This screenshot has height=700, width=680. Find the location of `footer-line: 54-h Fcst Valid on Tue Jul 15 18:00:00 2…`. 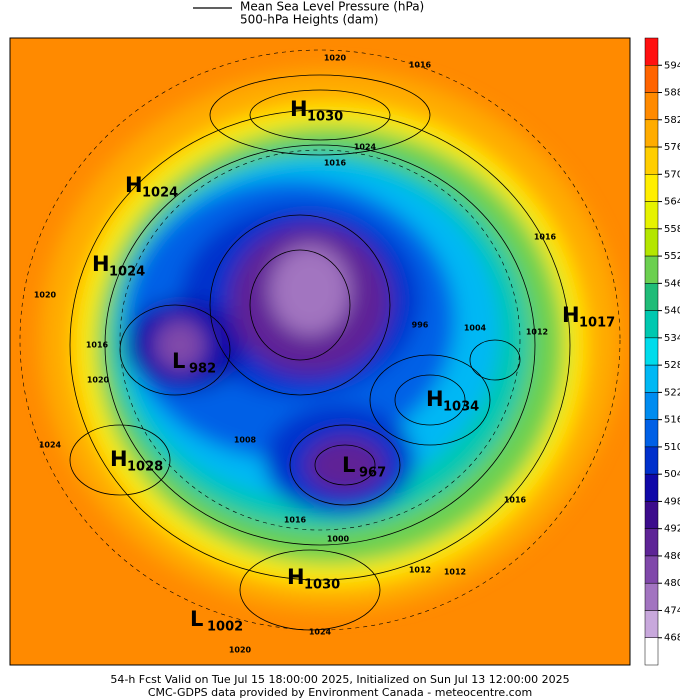

footer-line: 54-h Fcst Valid on Tue Jul 15 18:00:00 2… is located at coordinates (339, 679).